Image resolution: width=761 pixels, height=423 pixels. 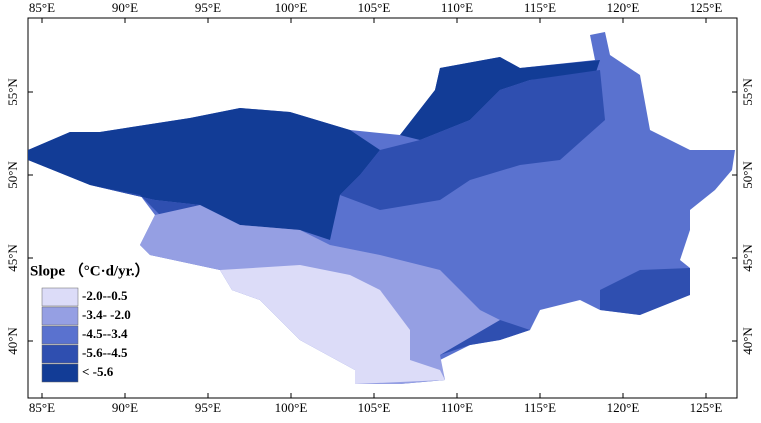 I want to click on legend-label: -3.4- -2.0, so click(x=106, y=314).